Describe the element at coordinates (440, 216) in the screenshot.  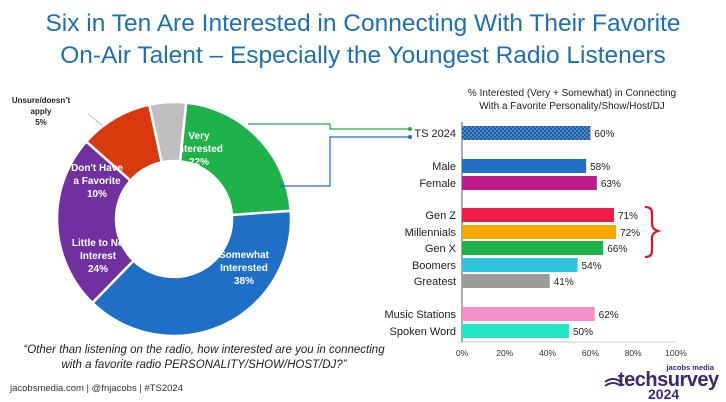
I see `bar-category-label: Gen Z` at that location.